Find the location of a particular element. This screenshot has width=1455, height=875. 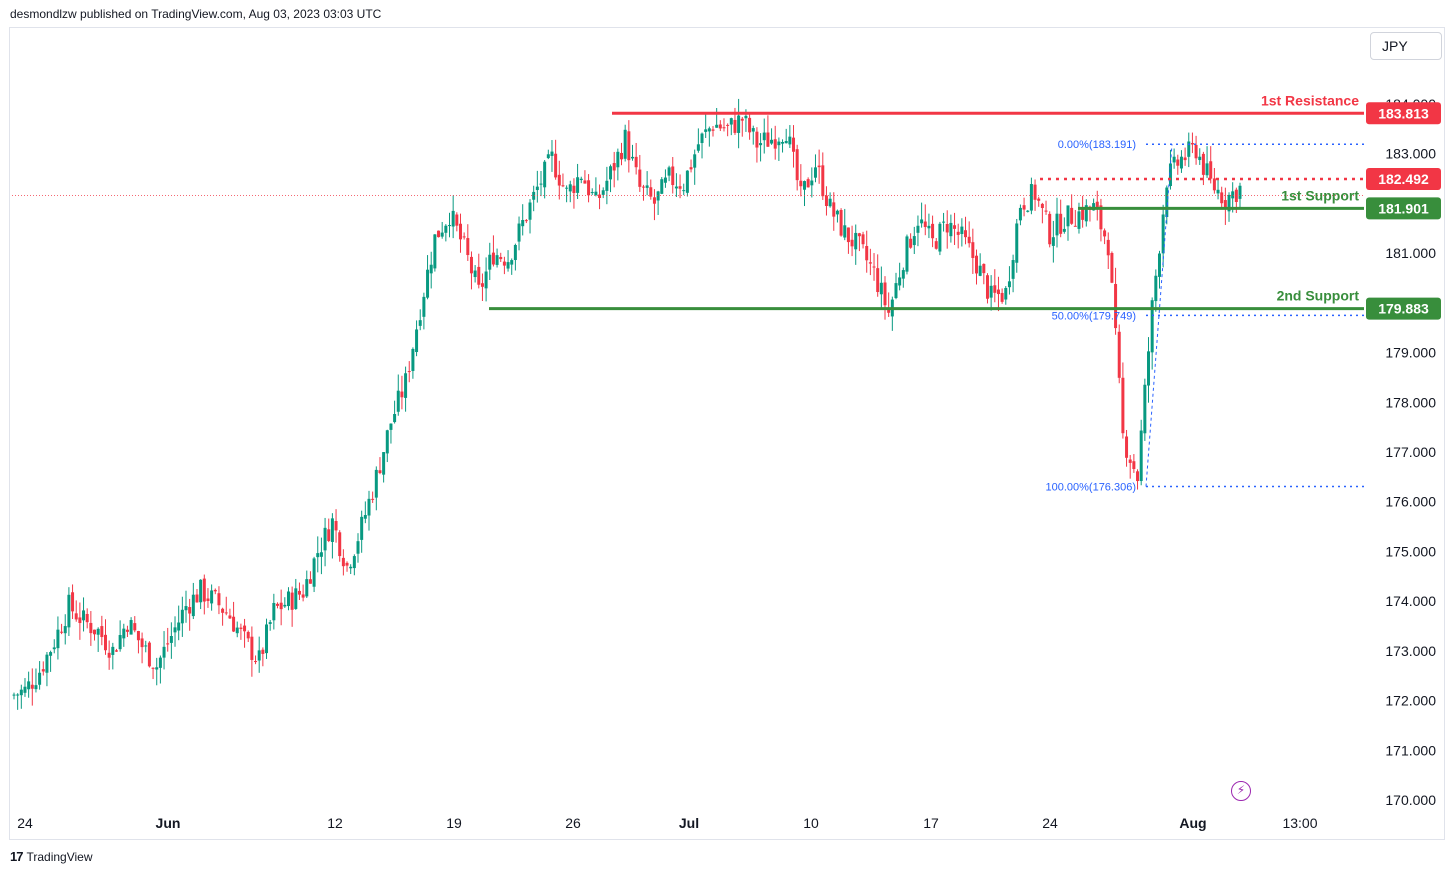

resistance-name-label: 1st Resistance is located at coordinates (1310, 100).